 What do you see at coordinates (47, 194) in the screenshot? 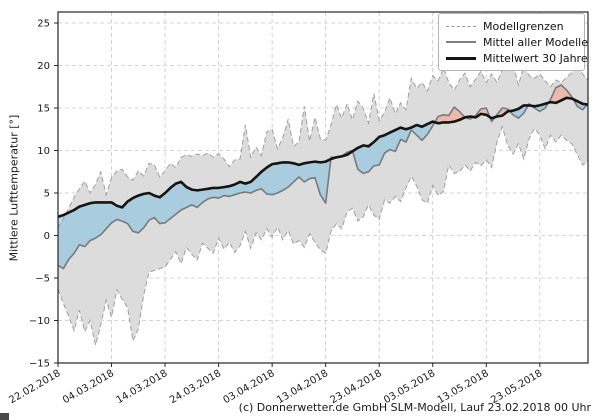
I see `y-tick-label: 5` at bounding box center [47, 194].